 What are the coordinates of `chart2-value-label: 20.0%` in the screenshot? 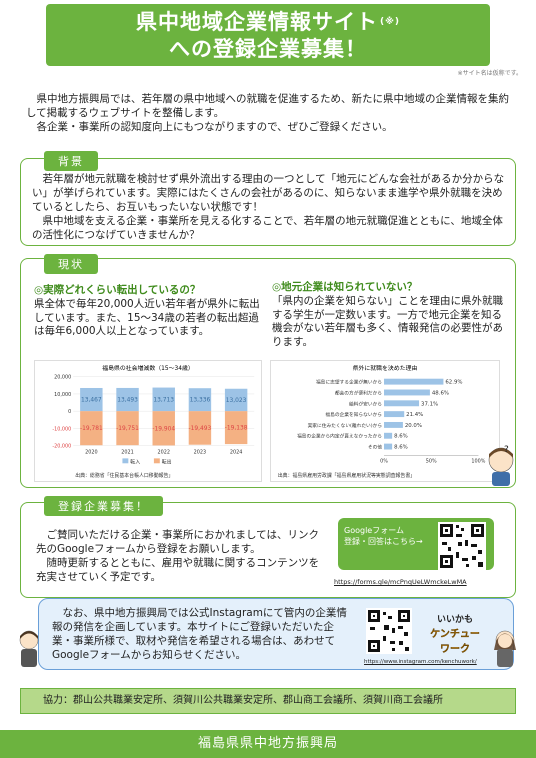 It's located at (413, 426).